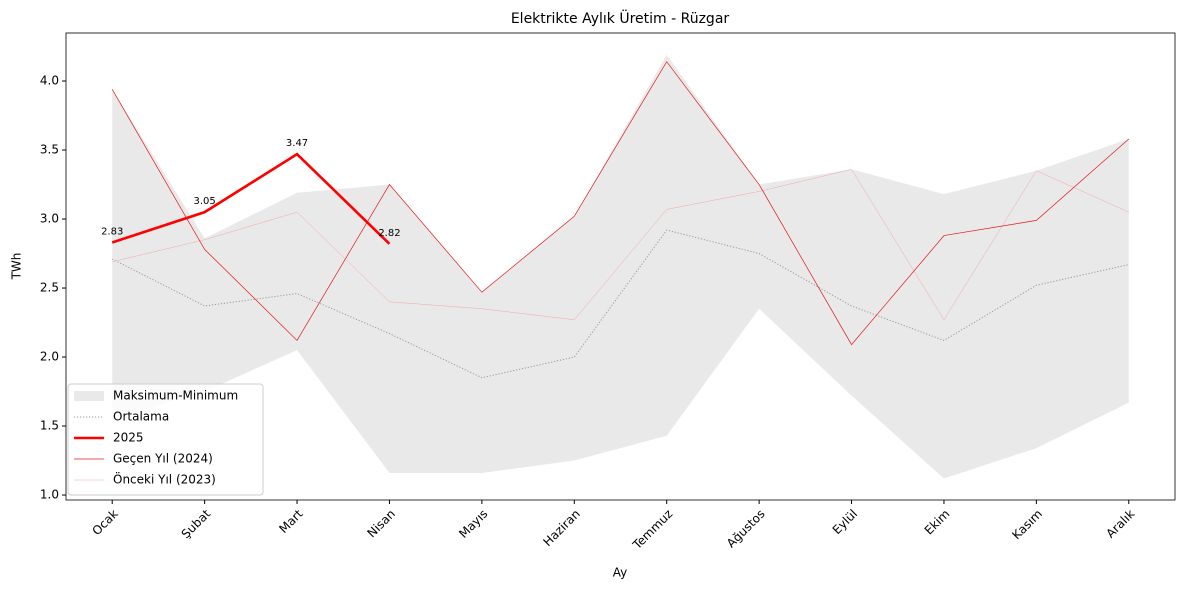  What do you see at coordinates (473, 524) in the screenshot?
I see `x-tick-label: Mayıs` at bounding box center [473, 524].